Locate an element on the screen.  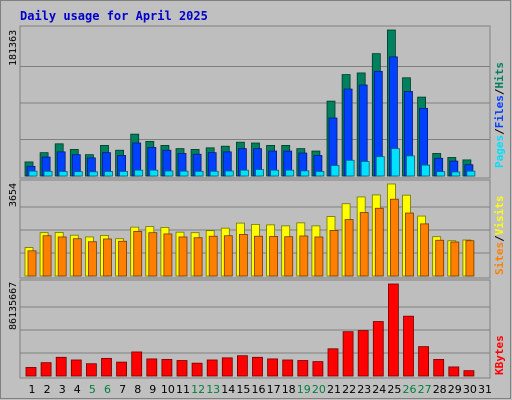
day-label: 31 is located at coordinates (485, 389).